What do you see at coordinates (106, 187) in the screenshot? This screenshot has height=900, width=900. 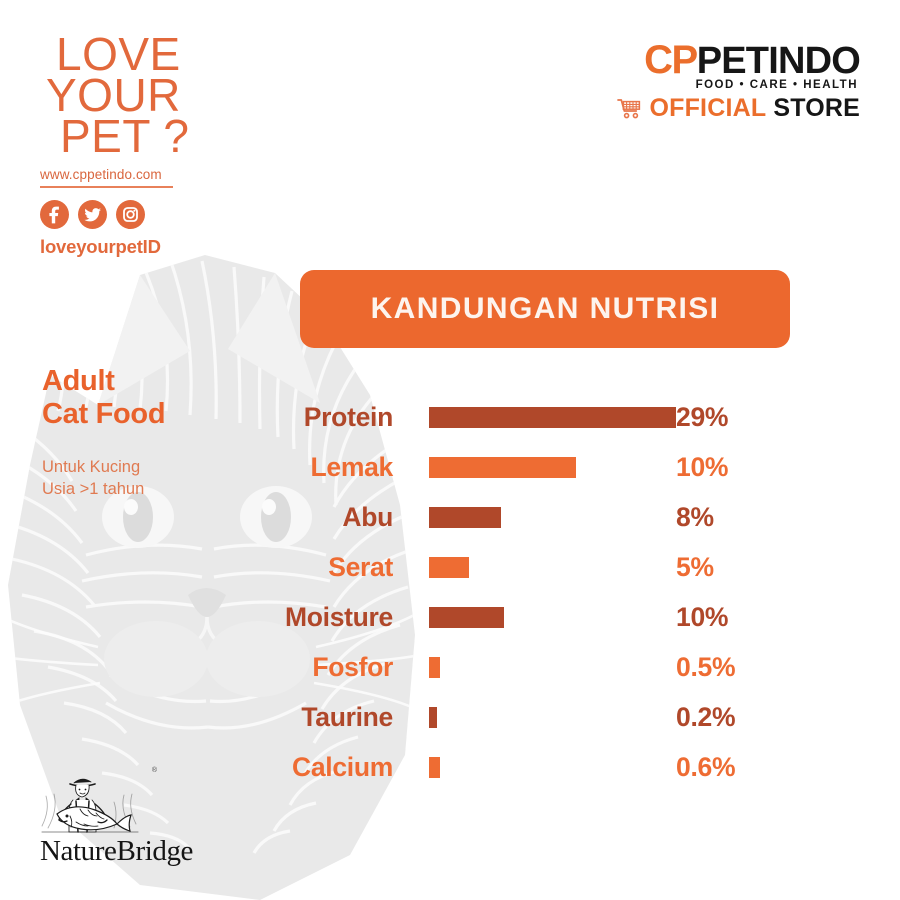 I see `divider-line` at bounding box center [106, 187].